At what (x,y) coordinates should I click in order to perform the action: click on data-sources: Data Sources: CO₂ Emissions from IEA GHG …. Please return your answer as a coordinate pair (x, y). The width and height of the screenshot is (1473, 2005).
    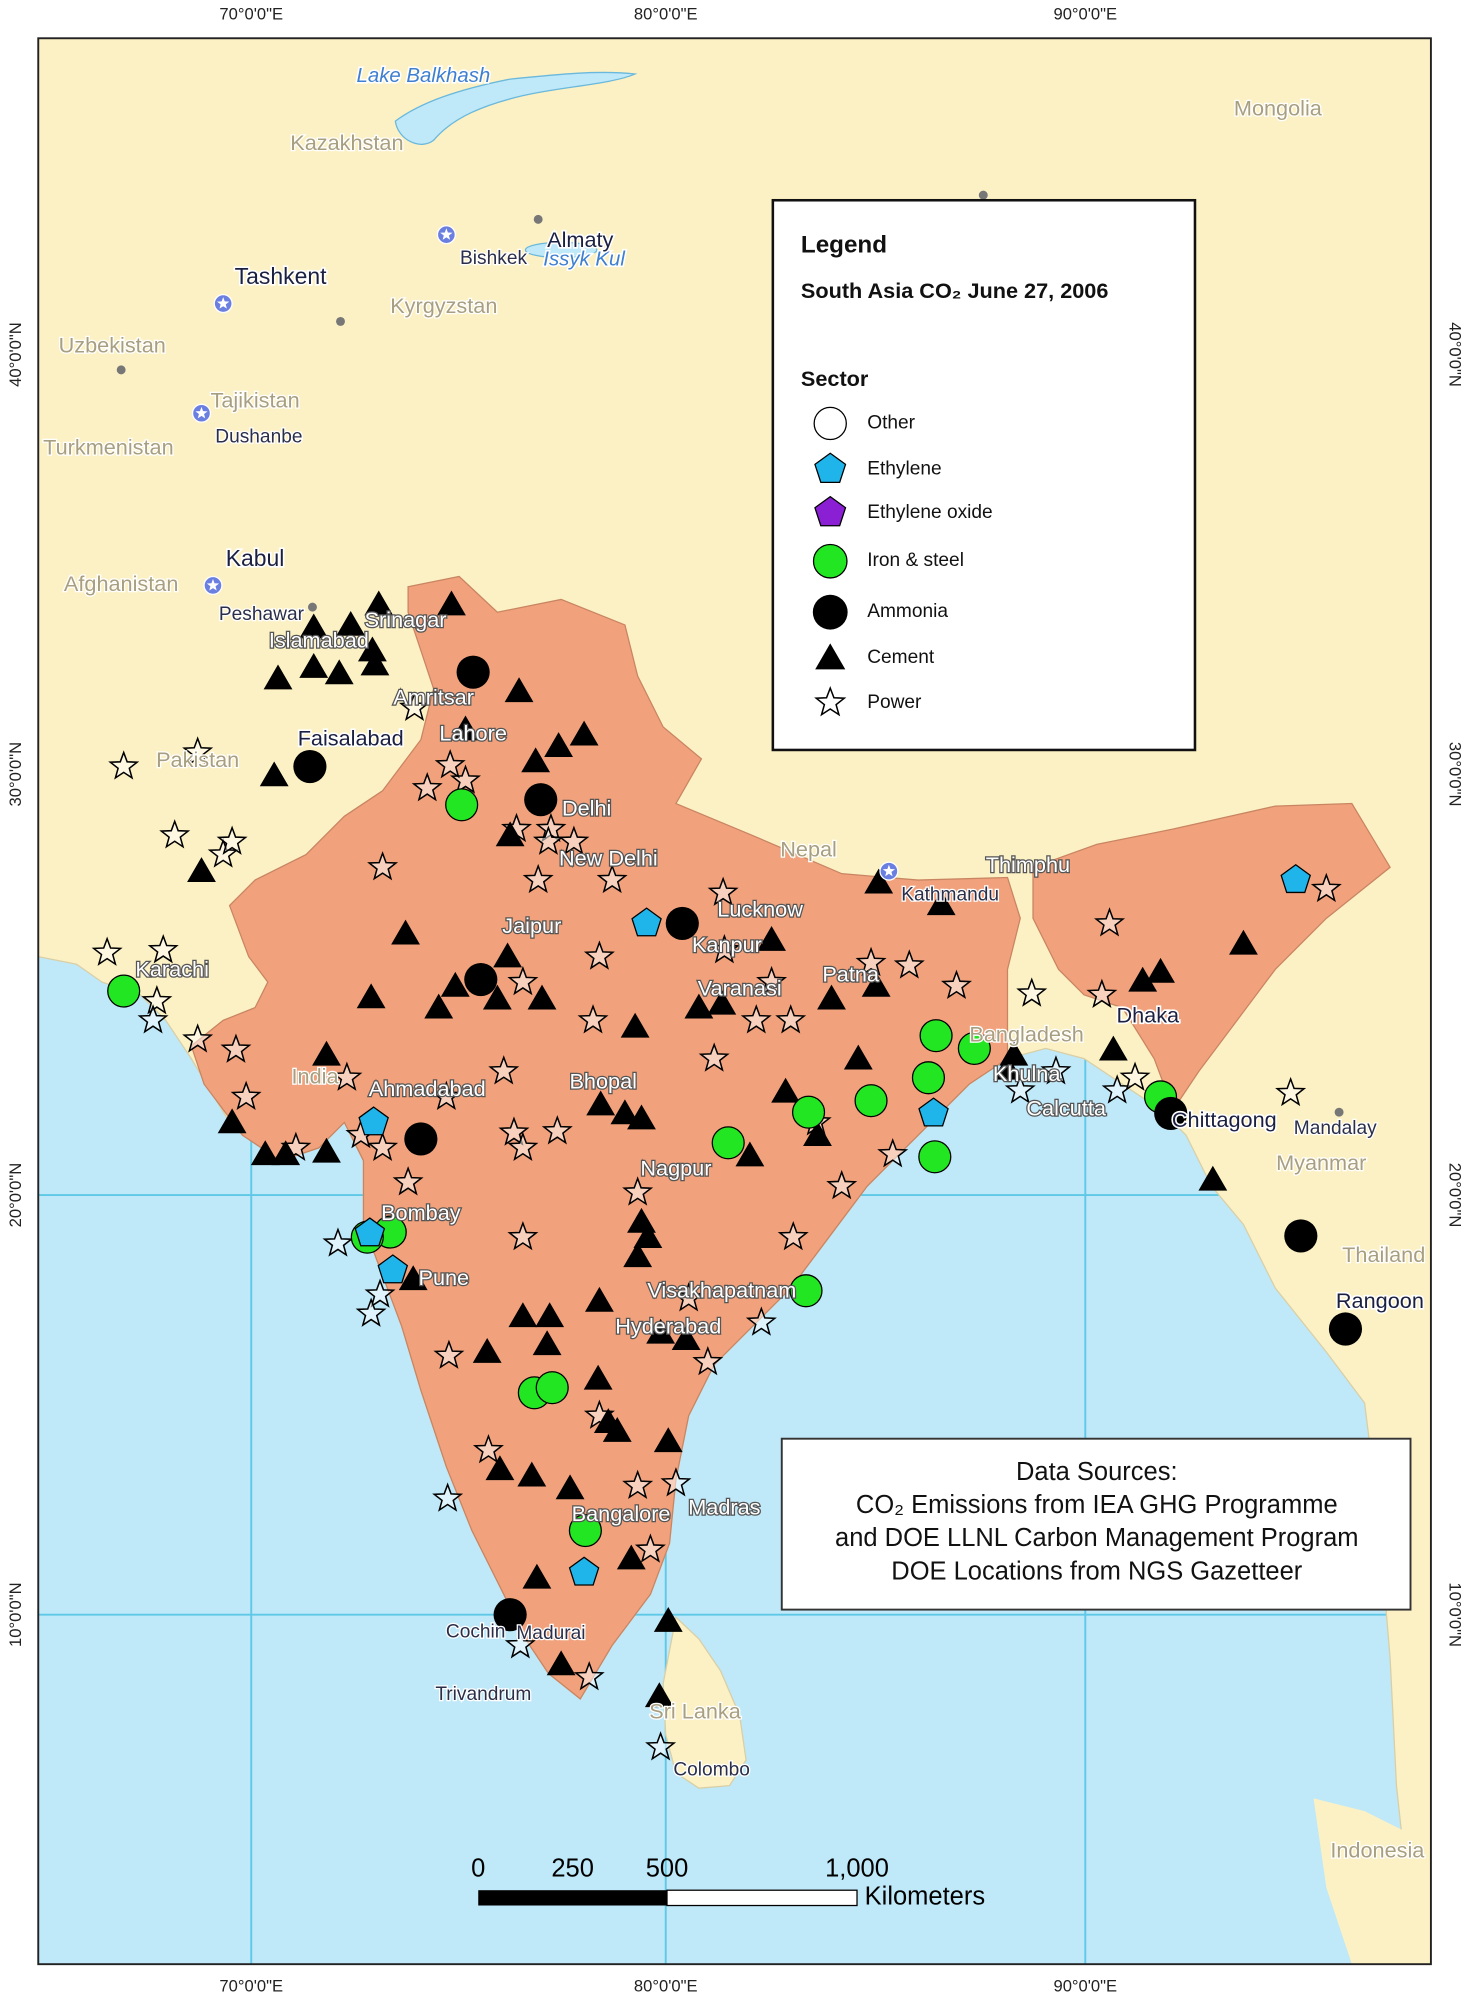
    Looking at the image, I should click on (1096, 1521).